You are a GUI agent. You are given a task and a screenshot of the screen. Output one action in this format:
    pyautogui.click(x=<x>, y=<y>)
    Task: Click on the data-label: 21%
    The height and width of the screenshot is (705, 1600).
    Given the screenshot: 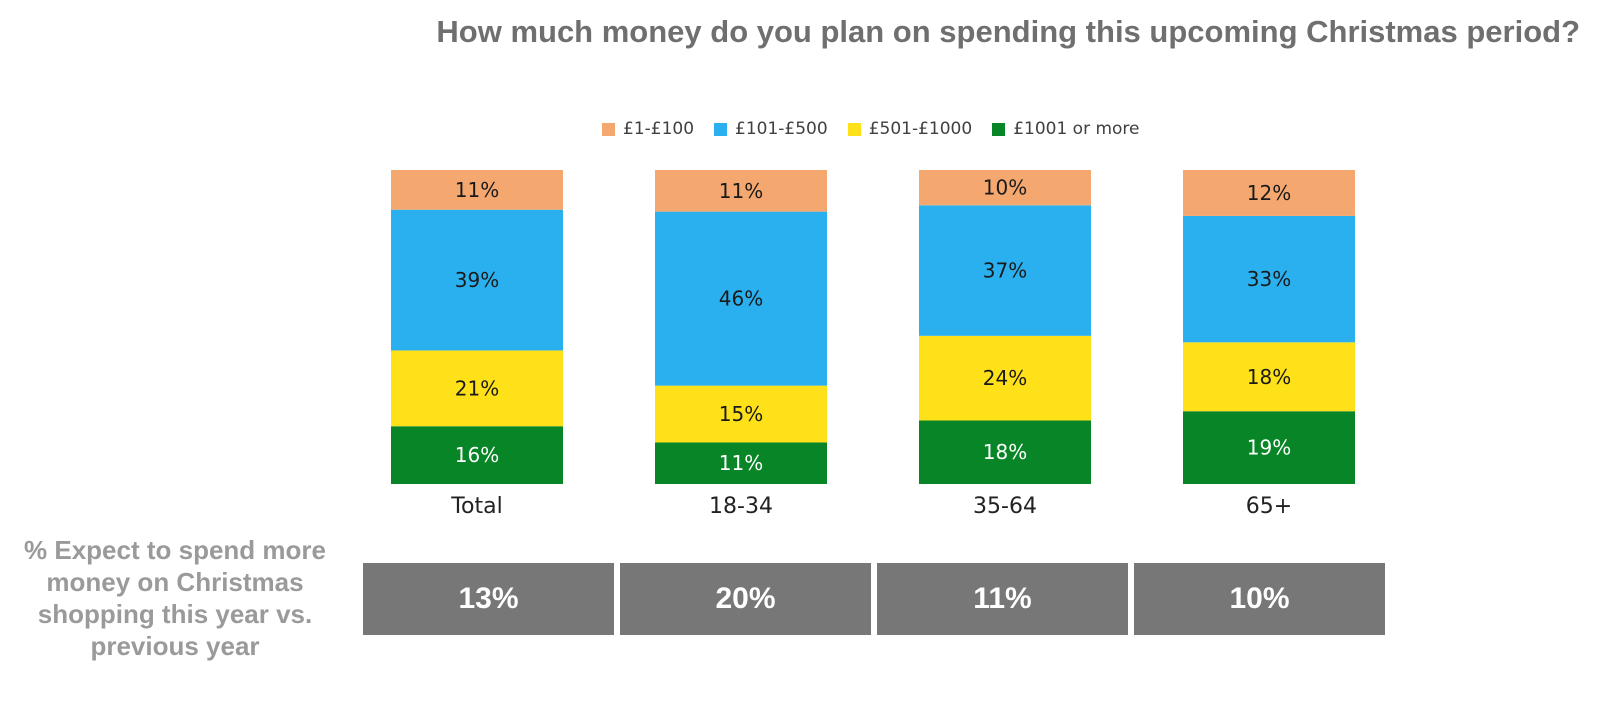 What is the action you would take?
    pyautogui.click(x=477, y=388)
    